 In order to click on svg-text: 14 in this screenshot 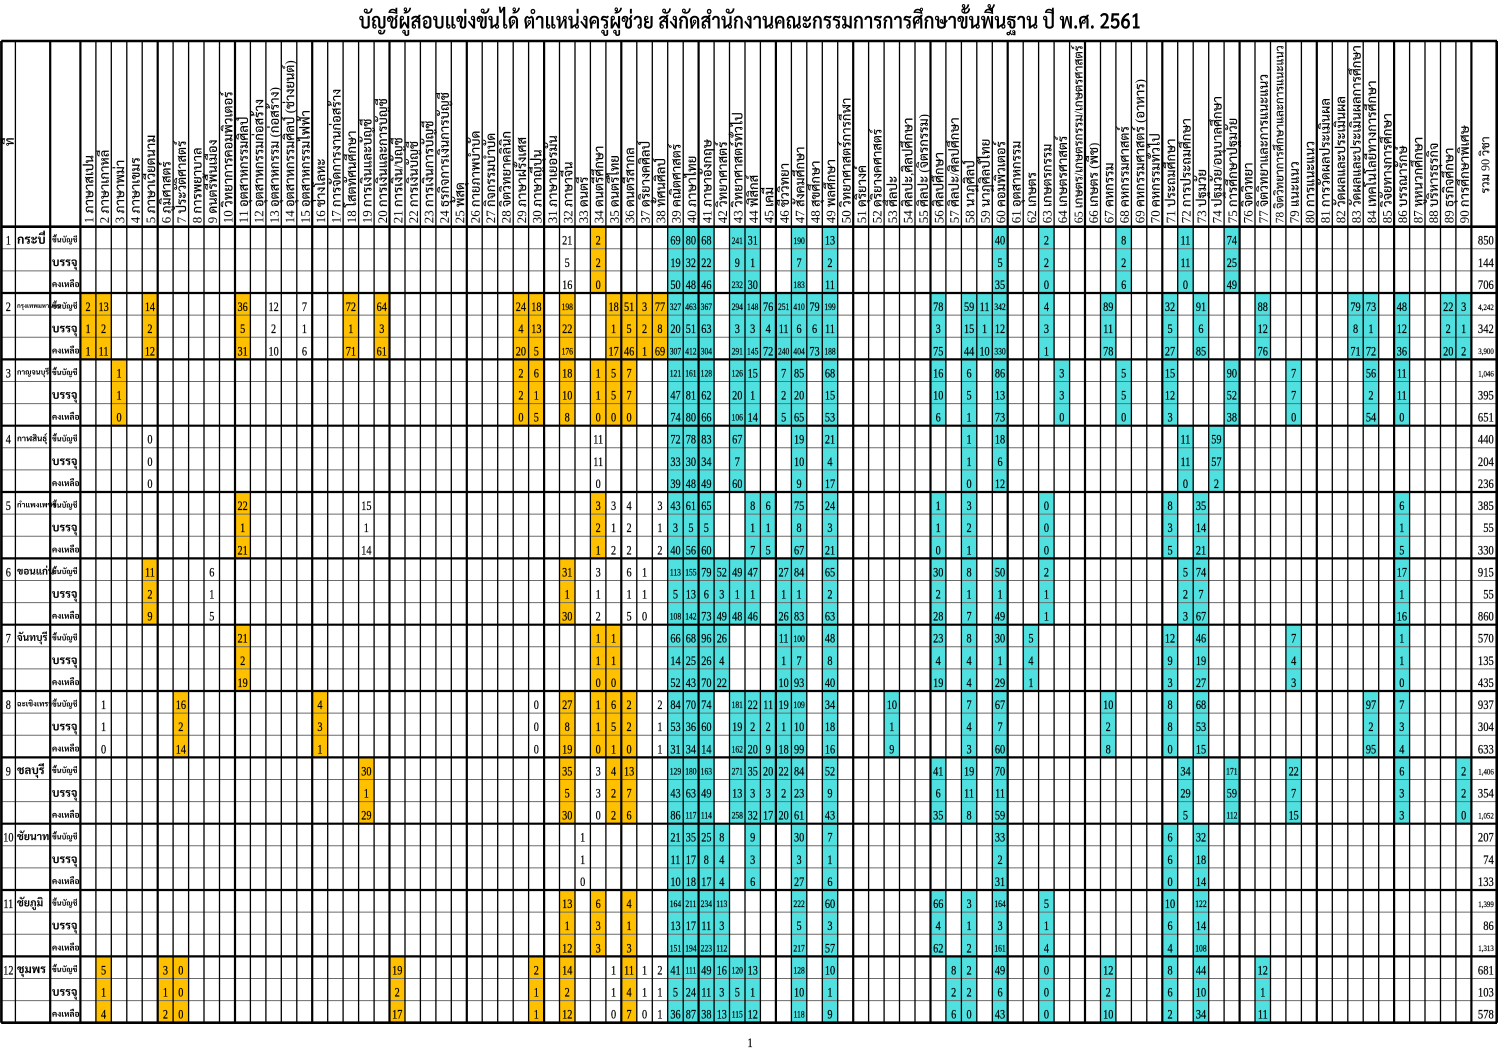, I will do `click(567, 971)`.